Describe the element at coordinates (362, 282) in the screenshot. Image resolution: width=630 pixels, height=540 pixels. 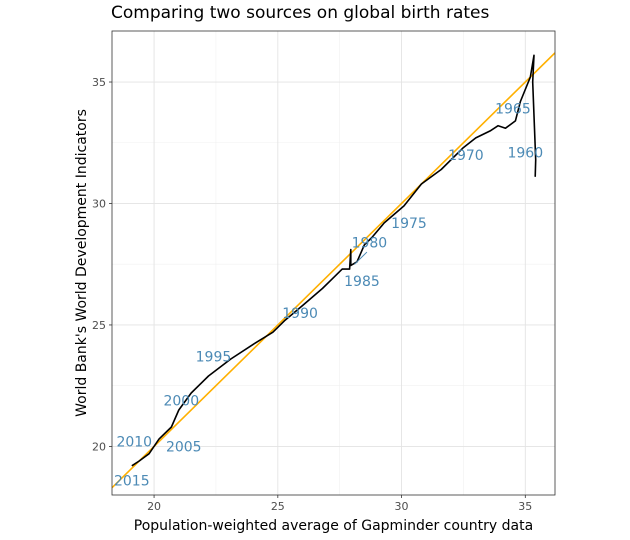
I see `year-label-1985: 1985` at that location.